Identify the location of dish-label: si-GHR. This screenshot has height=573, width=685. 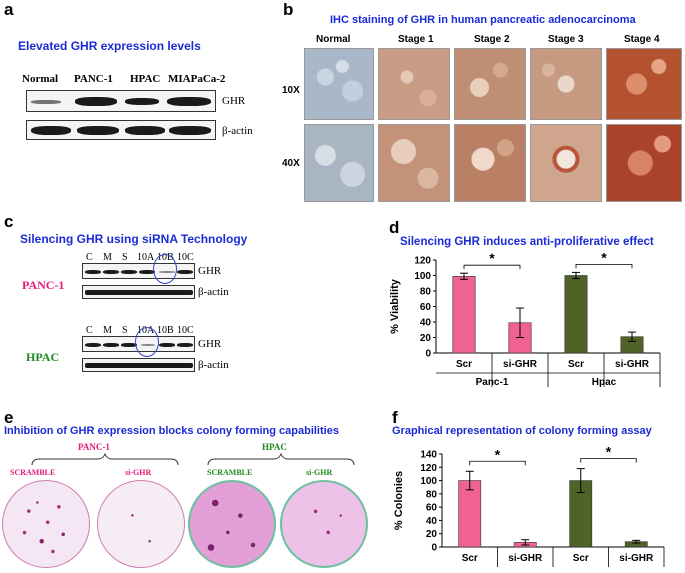
(138, 472).